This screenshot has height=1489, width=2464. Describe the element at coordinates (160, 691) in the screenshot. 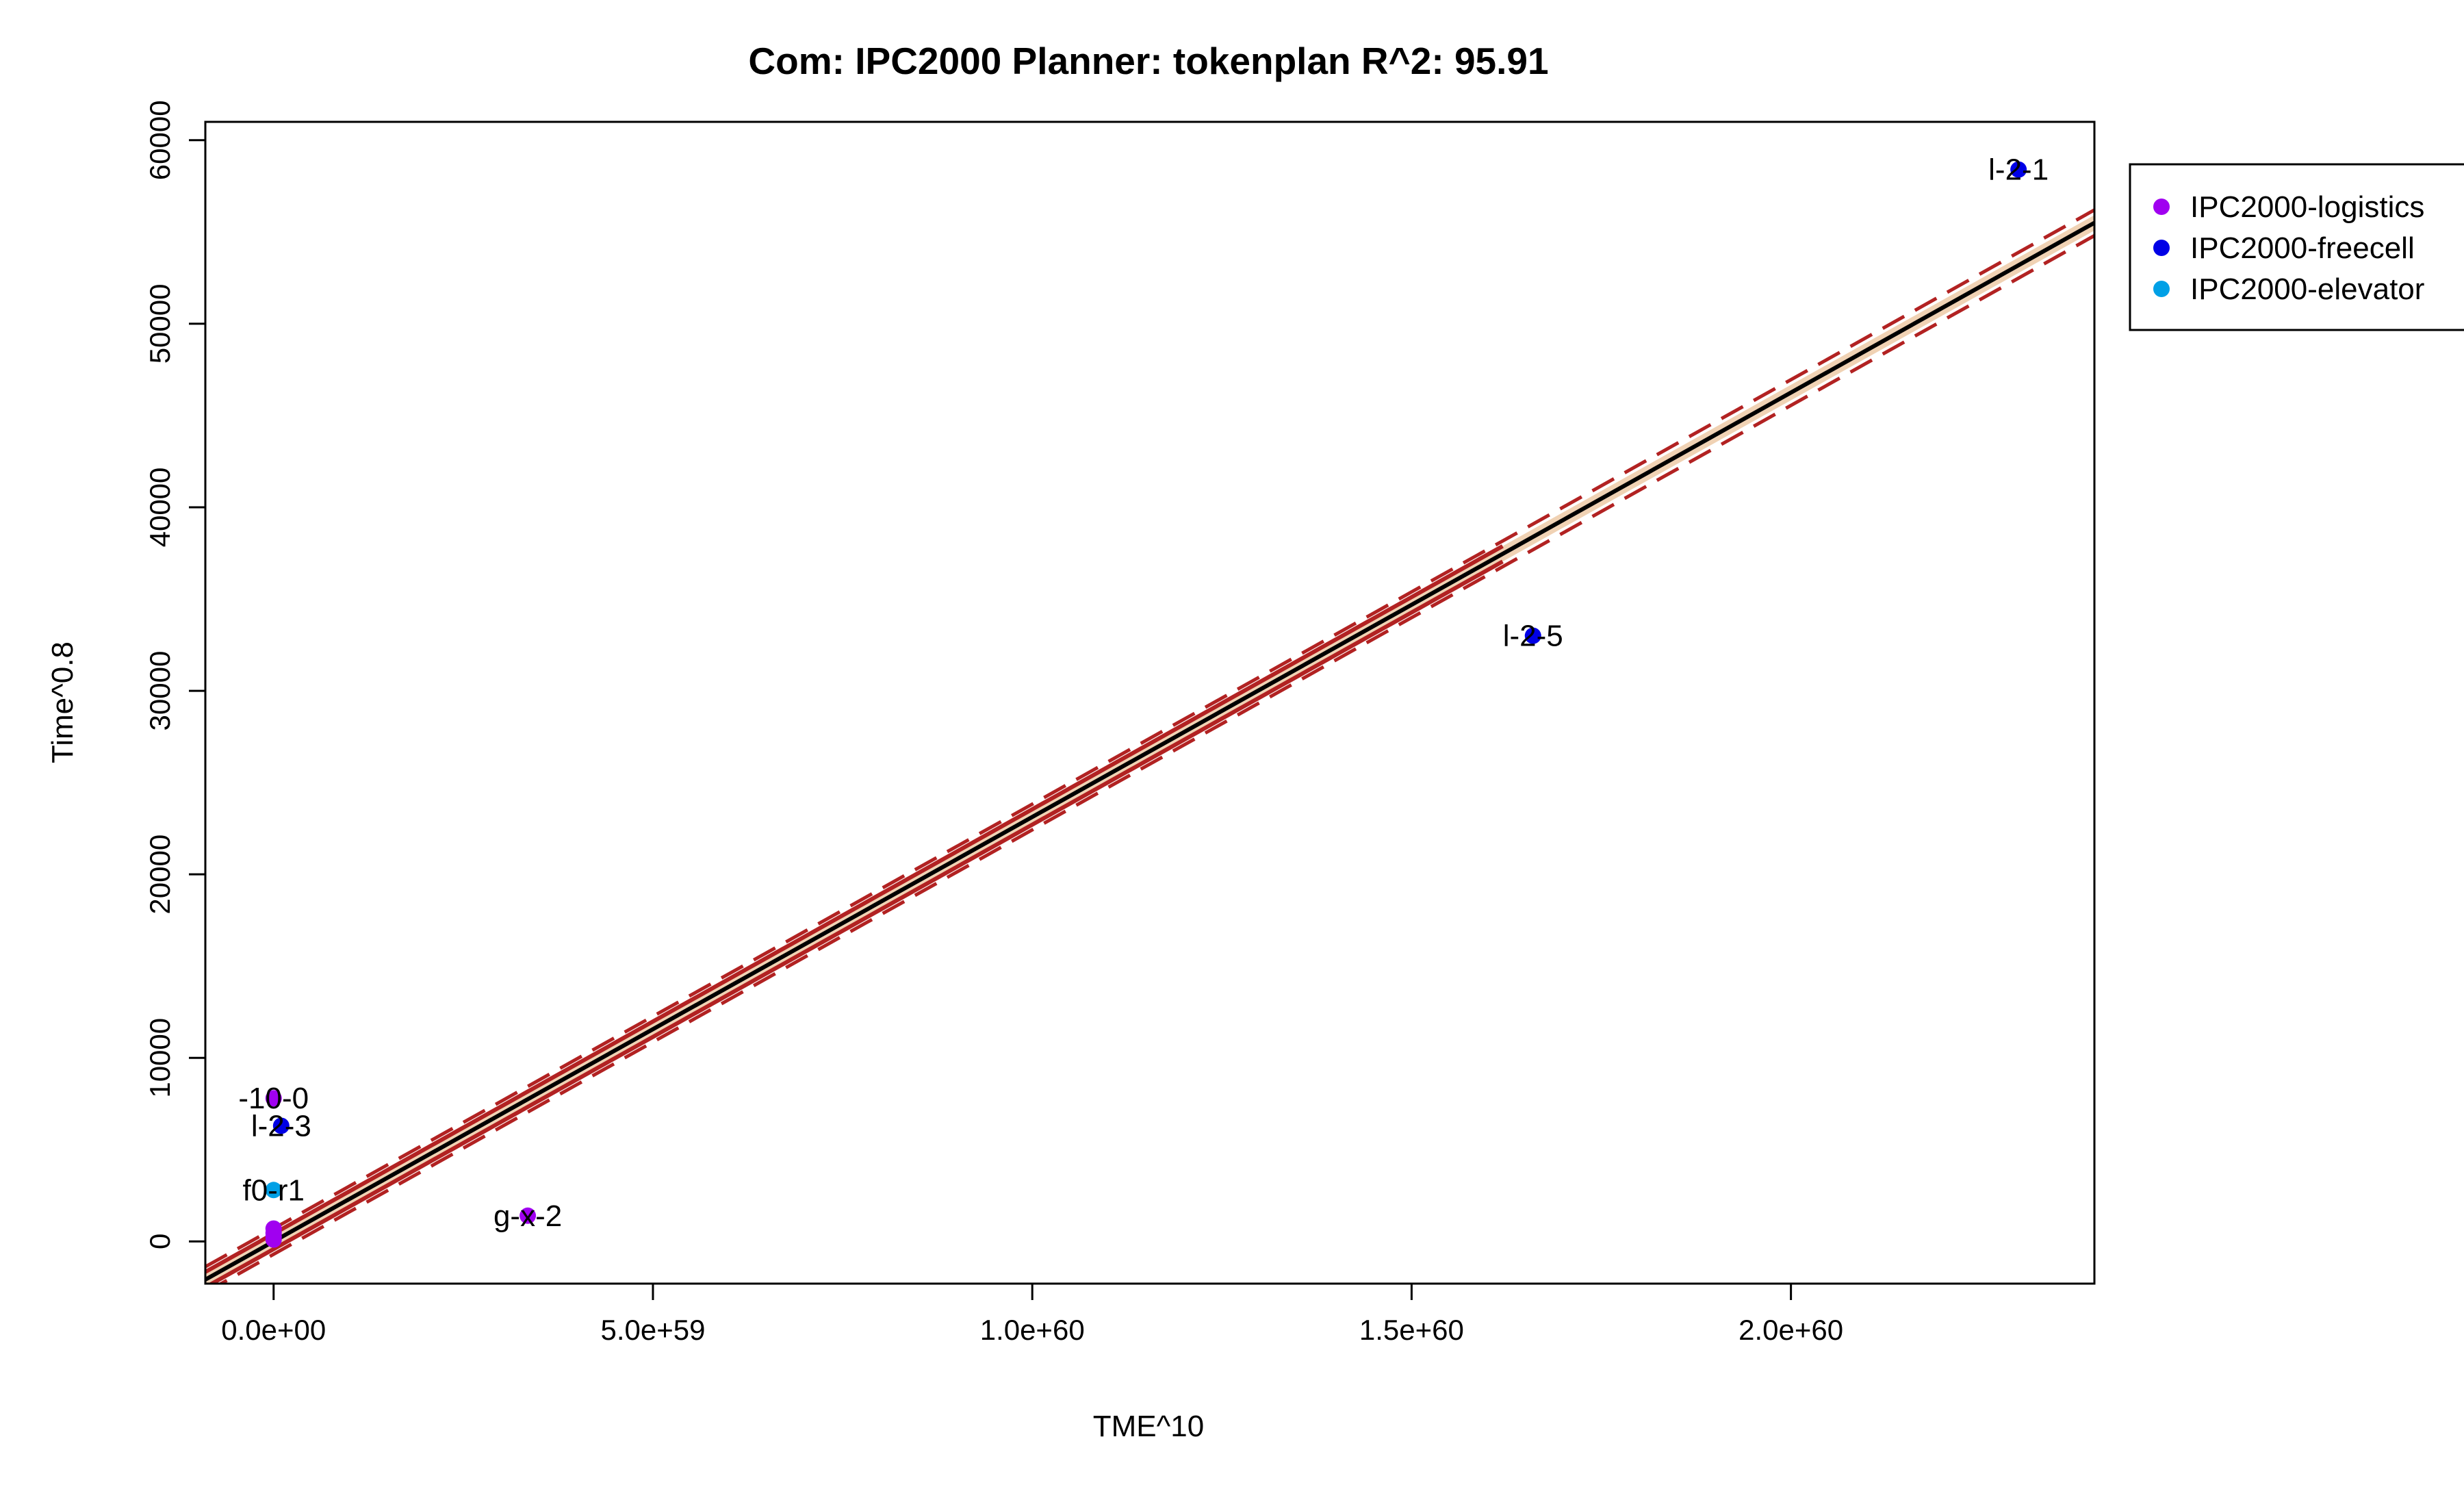

I see `y-tick-label: 30000` at that location.